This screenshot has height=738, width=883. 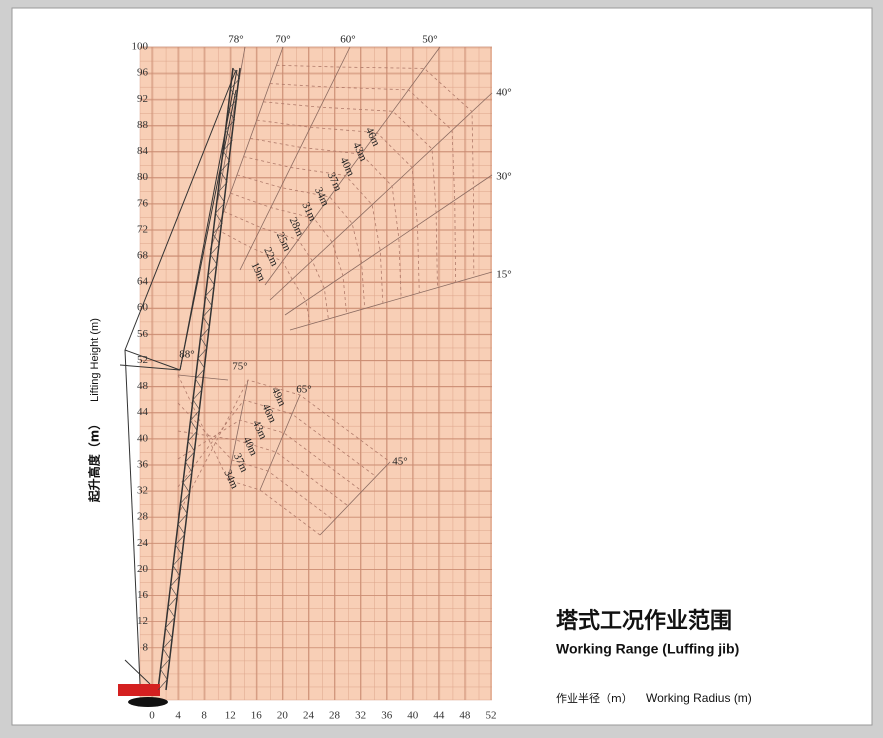 What do you see at coordinates (699, 698) in the screenshot?
I see `x-label: Working Radius (m)` at bounding box center [699, 698].